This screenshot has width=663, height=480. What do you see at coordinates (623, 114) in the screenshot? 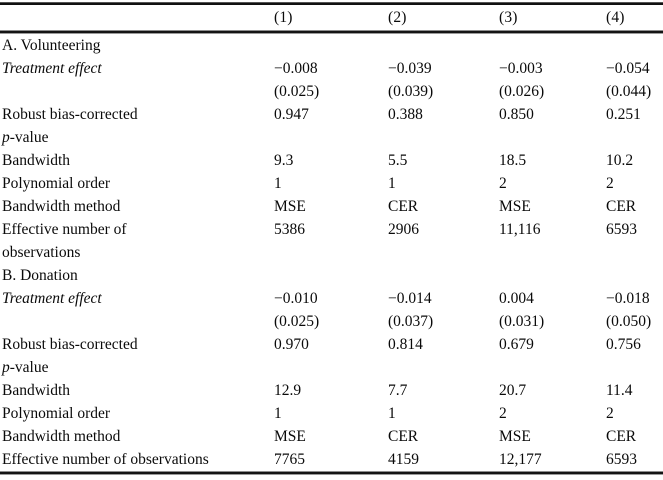
I see `cell-value: 0.251` at bounding box center [623, 114].